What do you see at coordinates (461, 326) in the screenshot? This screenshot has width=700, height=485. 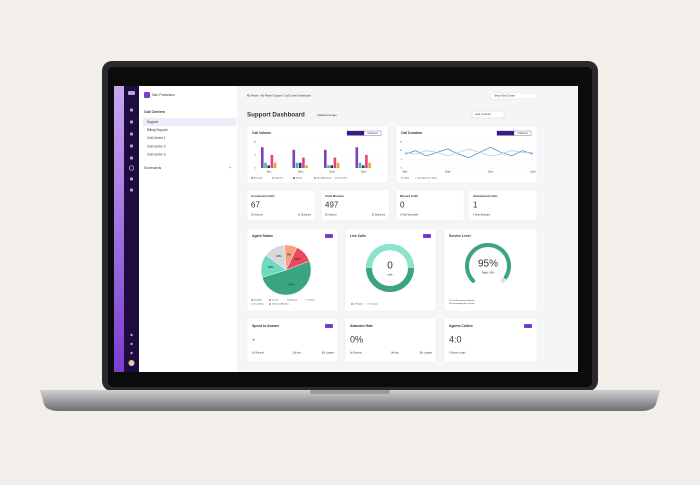 I see `metric-title: Agents Callers` at bounding box center [461, 326].